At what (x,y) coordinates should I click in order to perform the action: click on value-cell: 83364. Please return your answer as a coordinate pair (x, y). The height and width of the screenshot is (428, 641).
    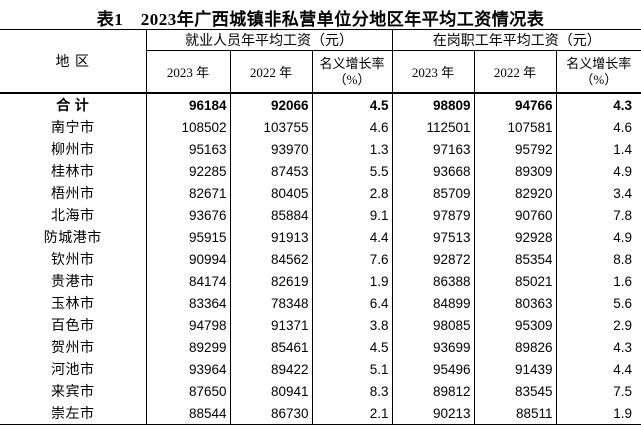
    Looking at the image, I should click on (188, 303).